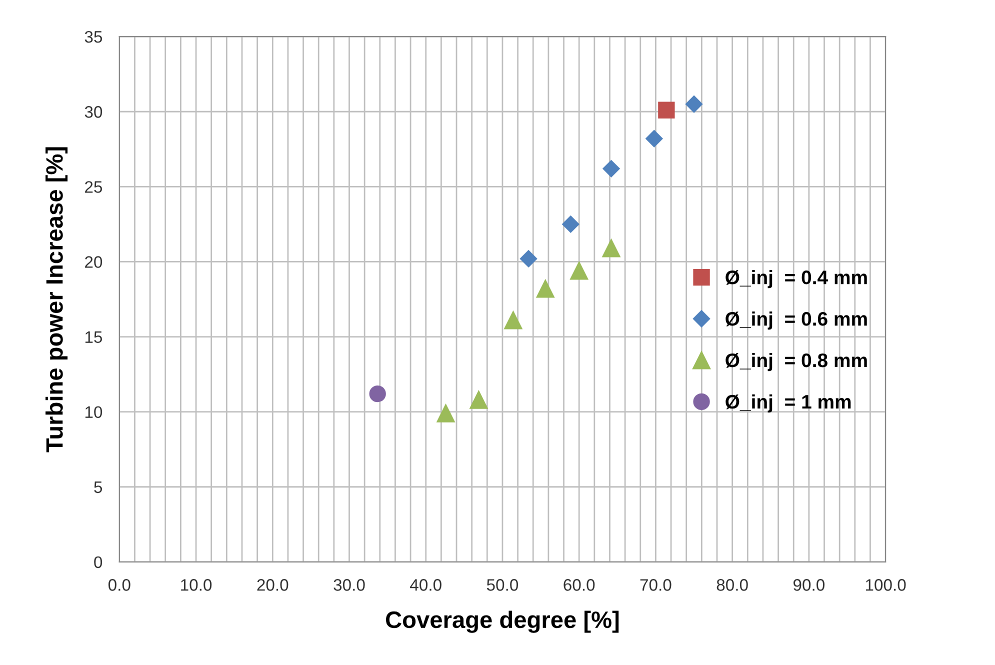 The width and height of the screenshot is (995, 665). Describe the element at coordinates (93, 112) in the screenshot. I see `y-tick-label: 30` at that location.